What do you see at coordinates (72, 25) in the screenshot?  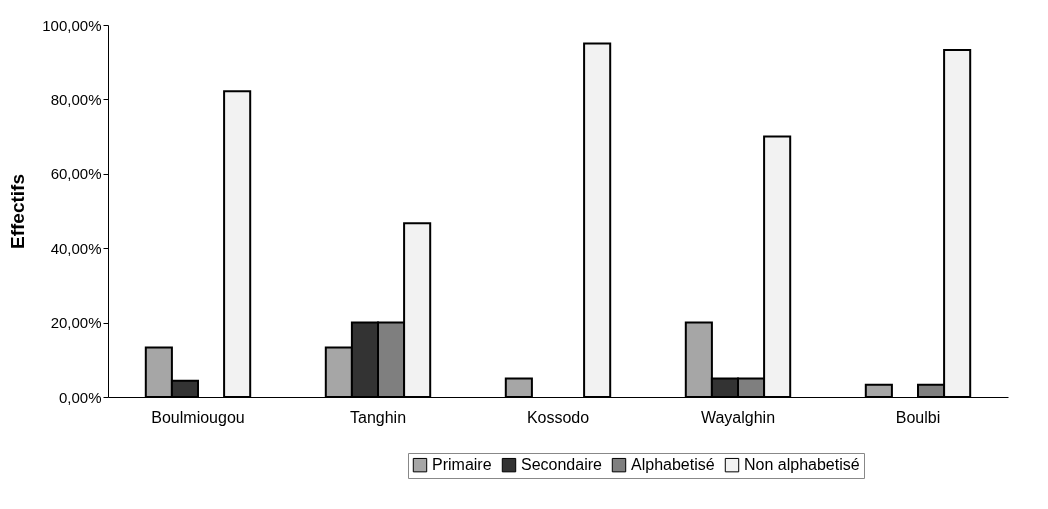 I see `y-tick-label: 100,00%` at bounding box center [72, 25].